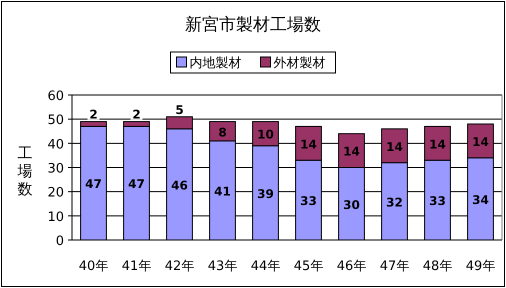  Describe the element at coordinates (55, 120) in the screenshot. I see `y-tick-label: 50` at that location.